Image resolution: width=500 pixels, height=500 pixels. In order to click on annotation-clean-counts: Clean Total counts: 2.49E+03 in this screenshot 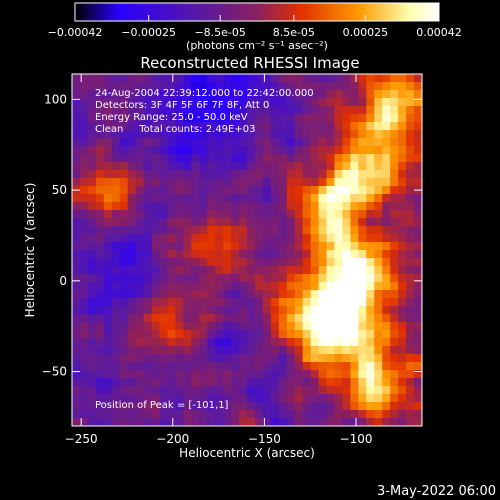, I will do `click(175, 129)`.